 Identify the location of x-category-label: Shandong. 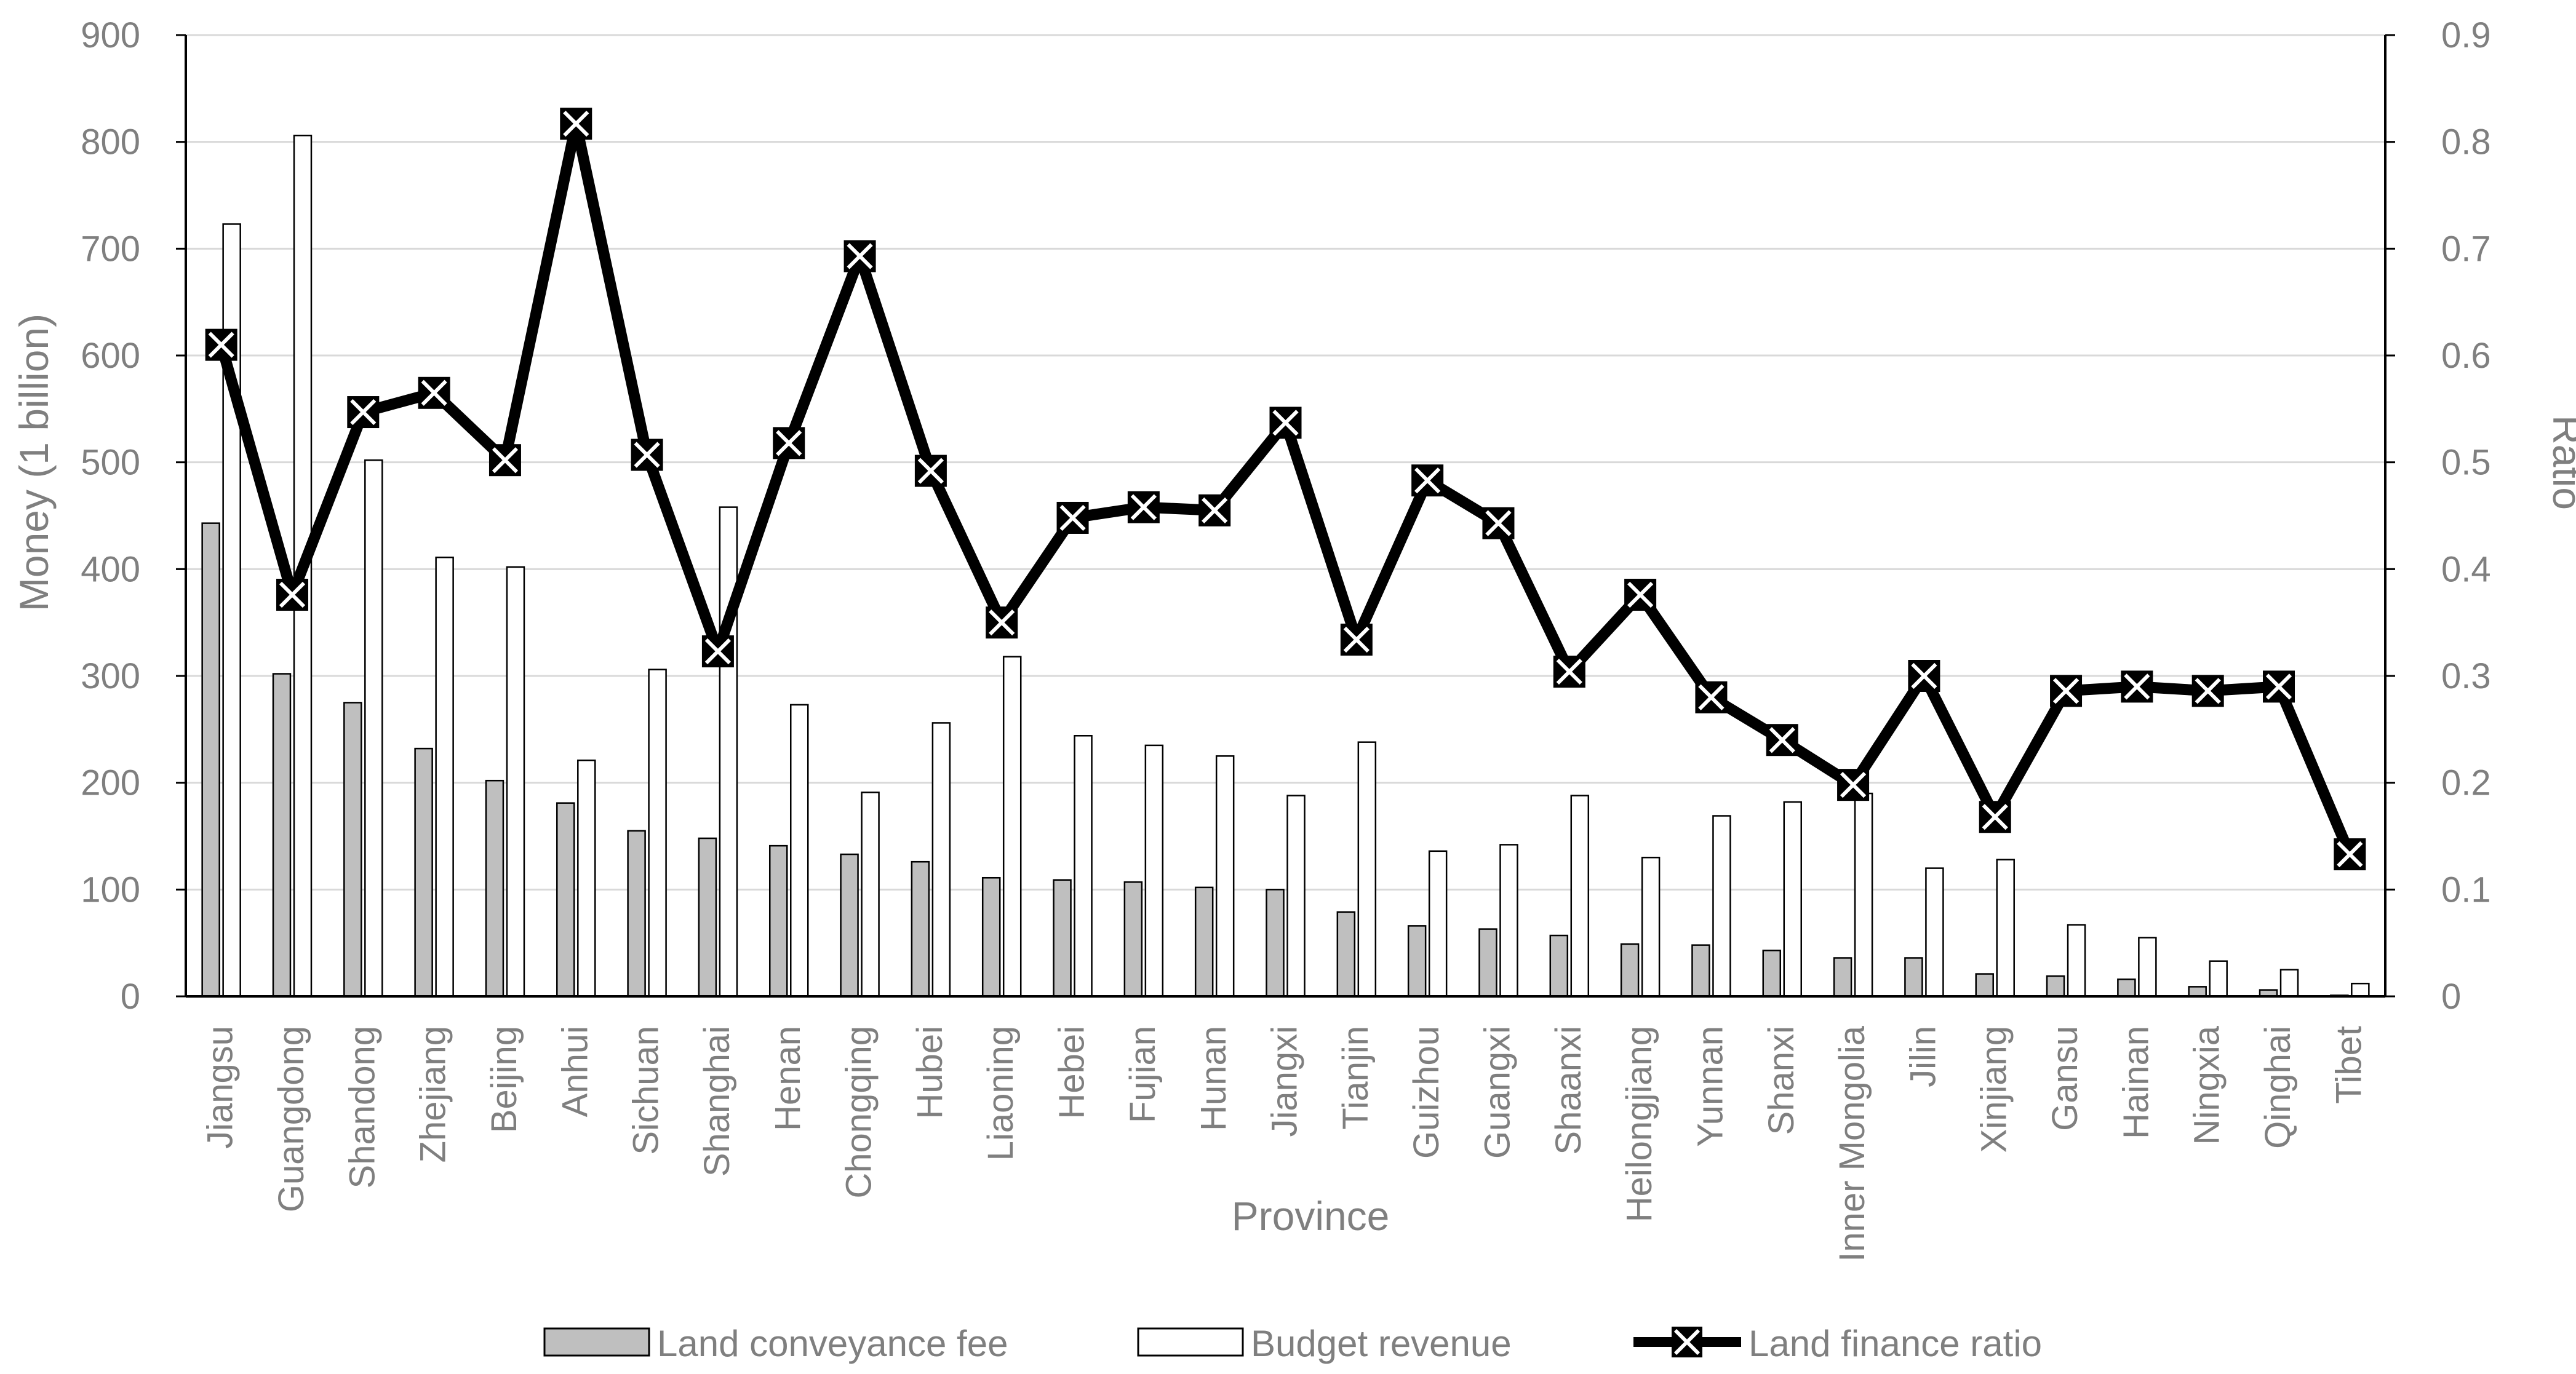
(362, 1107).